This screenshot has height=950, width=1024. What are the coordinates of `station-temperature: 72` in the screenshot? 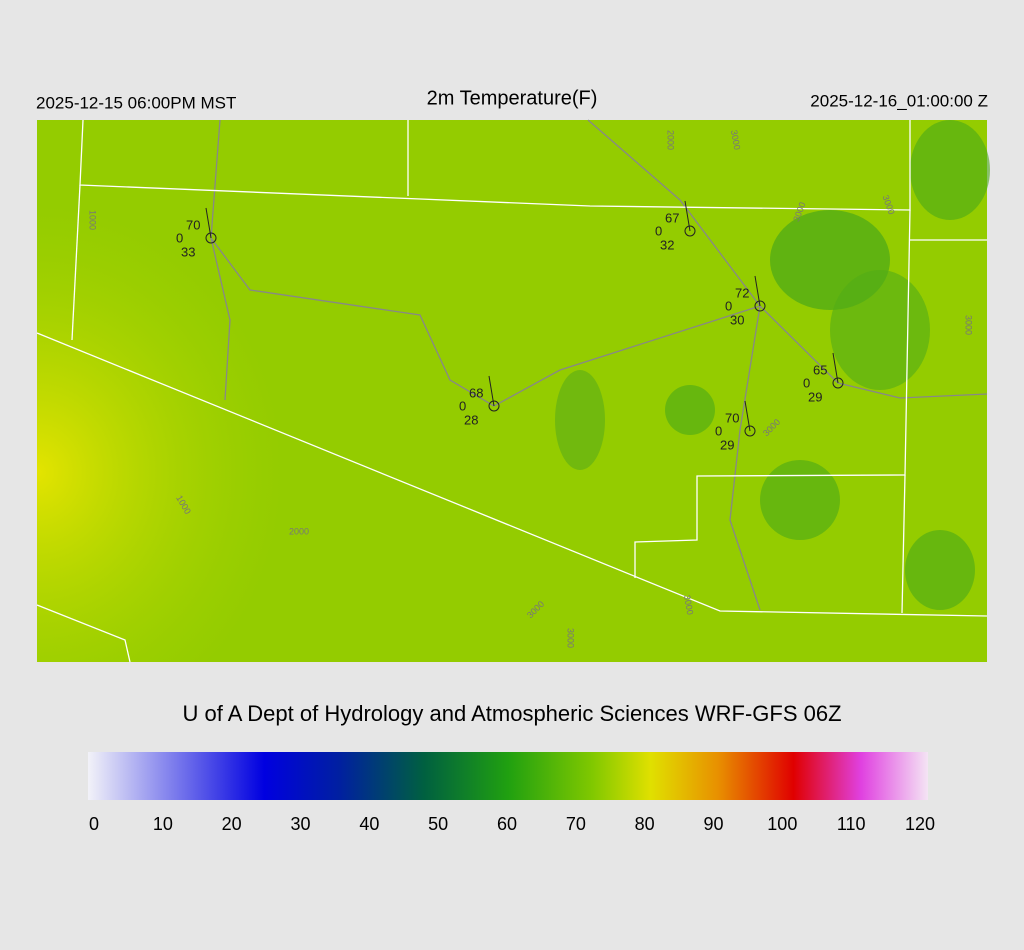 It's located at (742, 292).